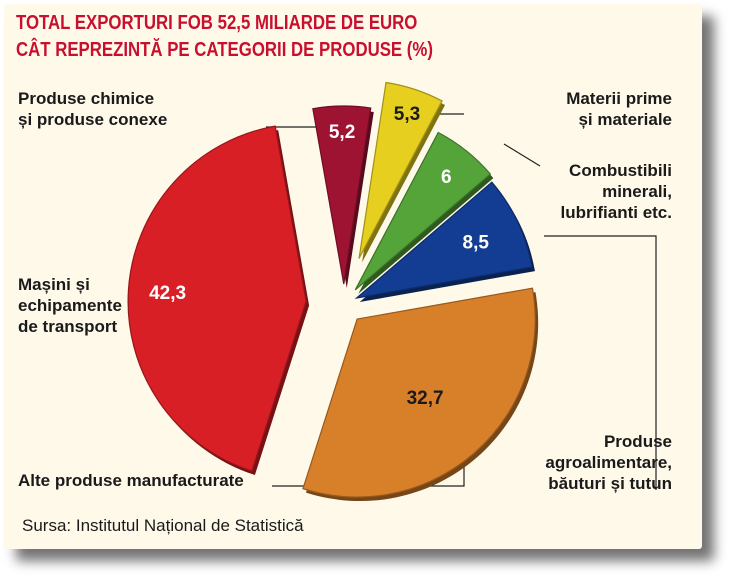  What do you see at coordinates (93, 109) in the screenshot?
I see `label-produse-chimice: Produse chimice și produse conexe` at bounding box center [93, 109].